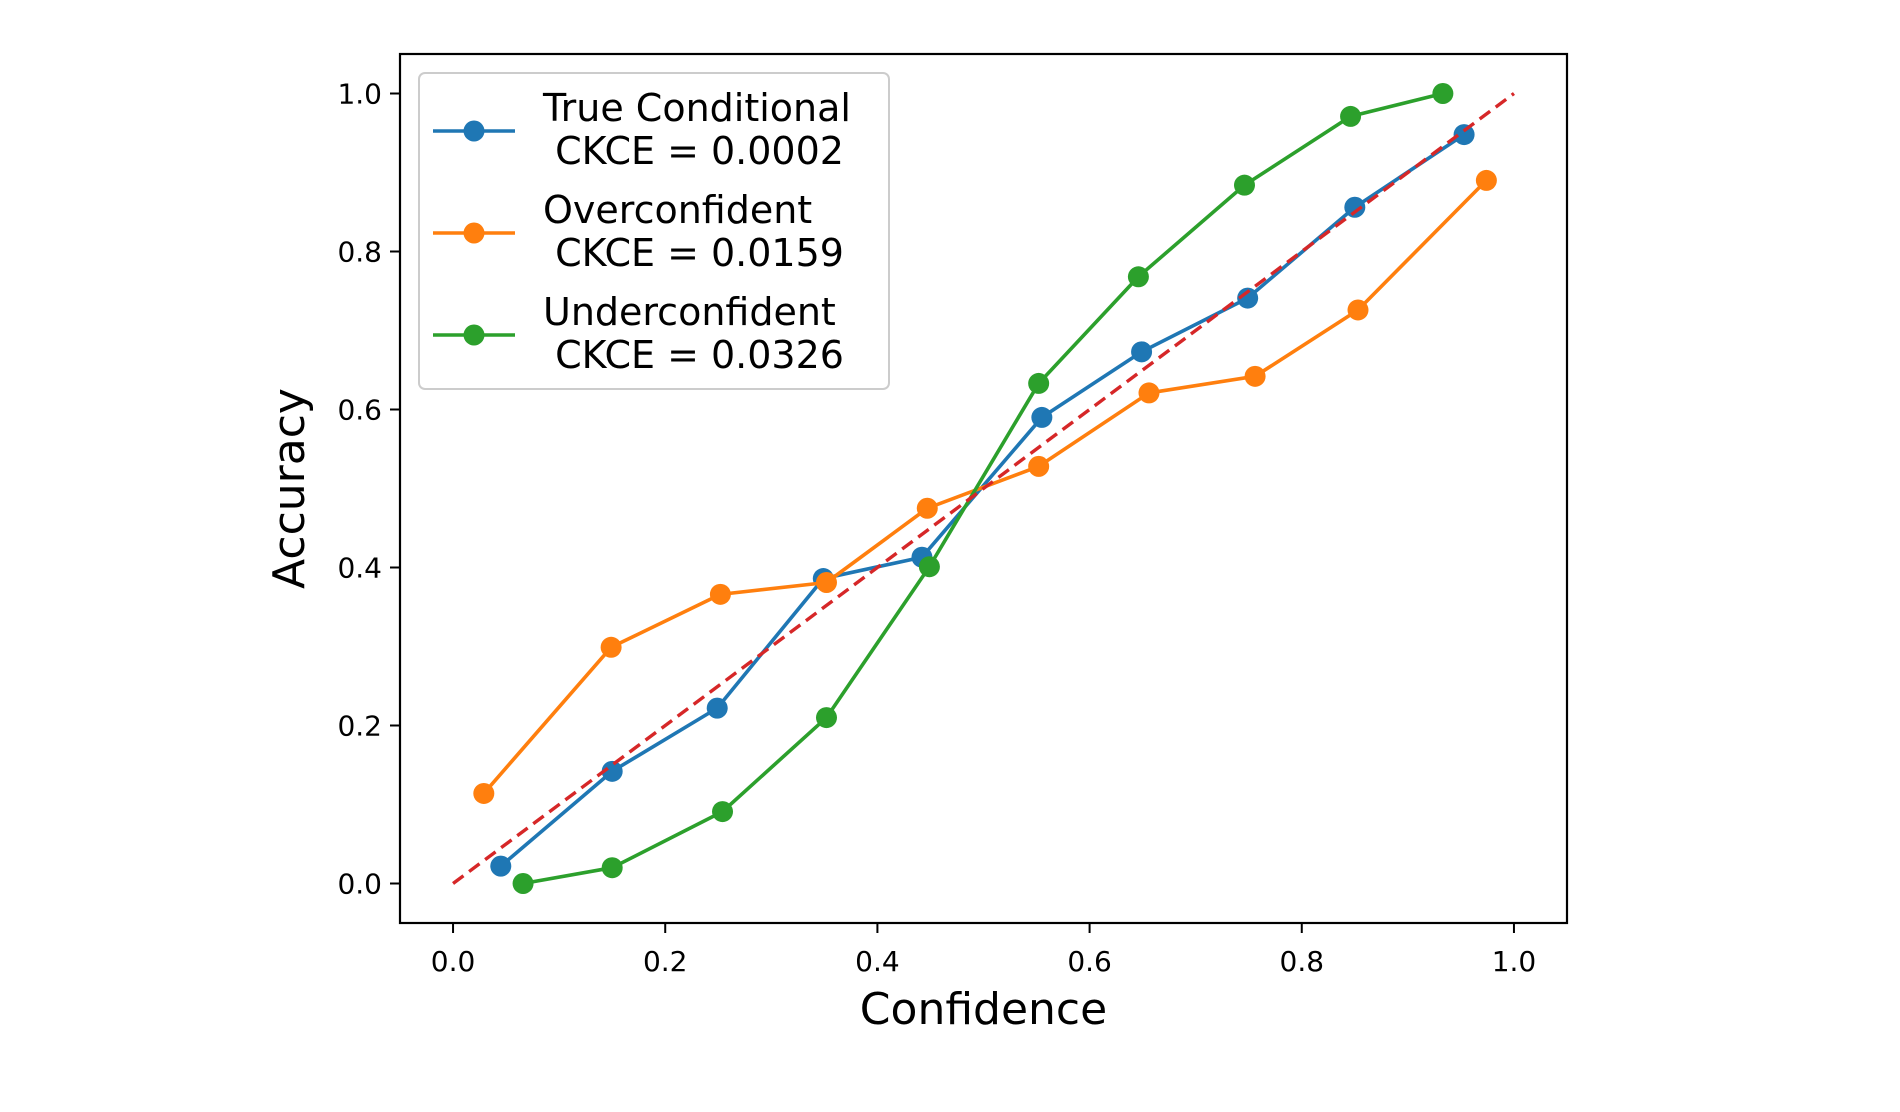 The height and width of the screenshot is (1112, 1900). What do you see at coordinates (359, 410) in the screenshot?
I see `y-tick-label: 0.6` at bounding box center [359, 410].